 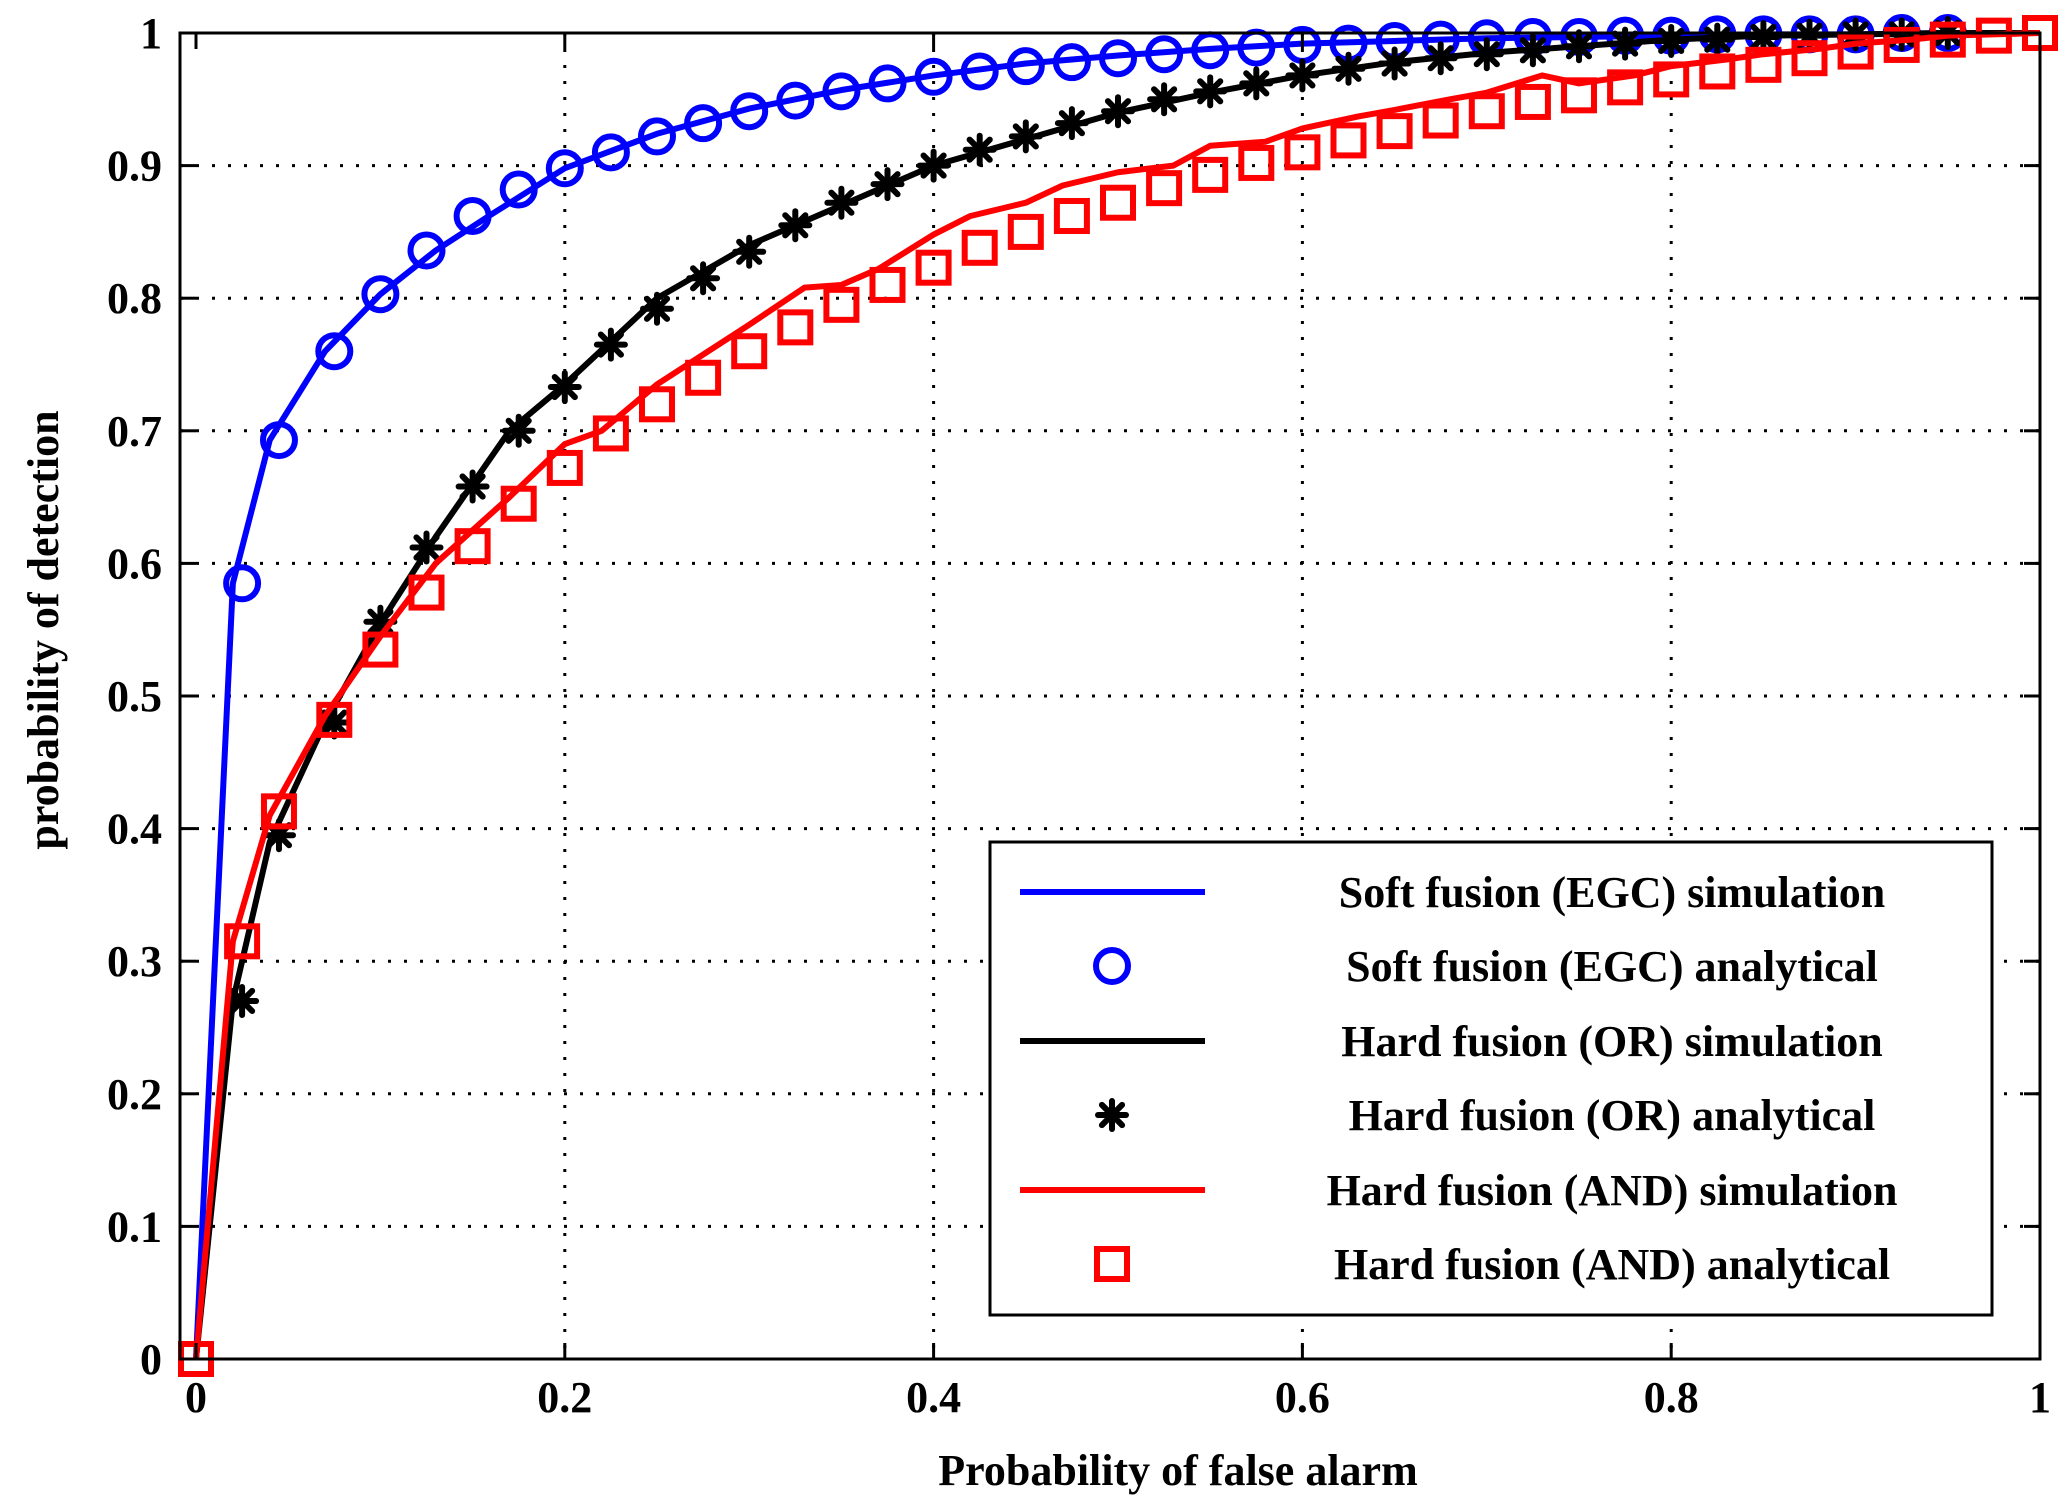 What do you see at coordinates (1458, 1190) in the screenshot?
I see `legend-item: Hard fusion (AND) simulation` at bounding box center [1458, 1190].